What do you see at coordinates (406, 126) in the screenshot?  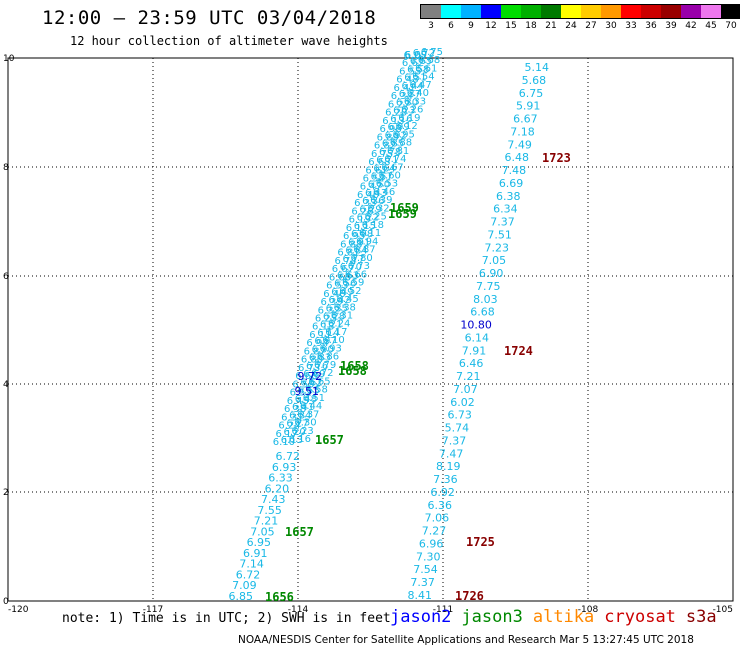 I see `swh-value-dense: 6.12` at bounding box center [406, 126].